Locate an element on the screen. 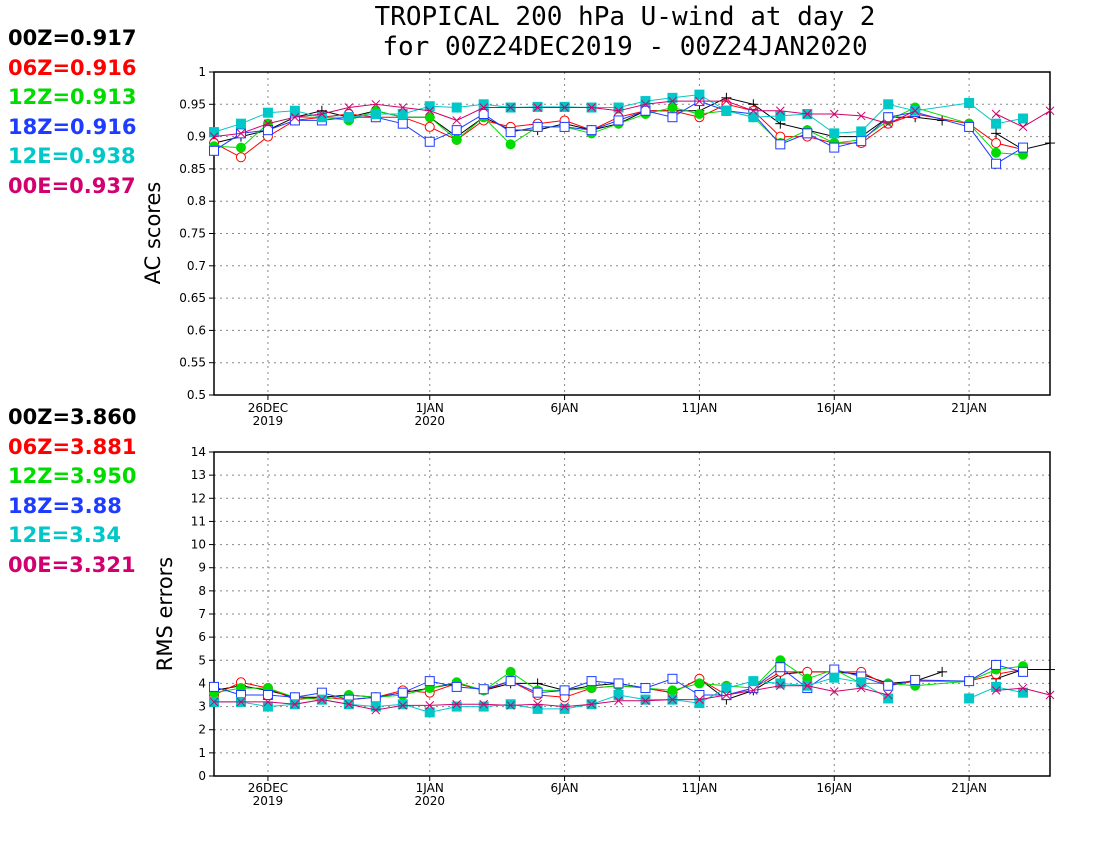 This screenshot has height=850, width=1100. series-00Z is located at coordinates (632, 123).